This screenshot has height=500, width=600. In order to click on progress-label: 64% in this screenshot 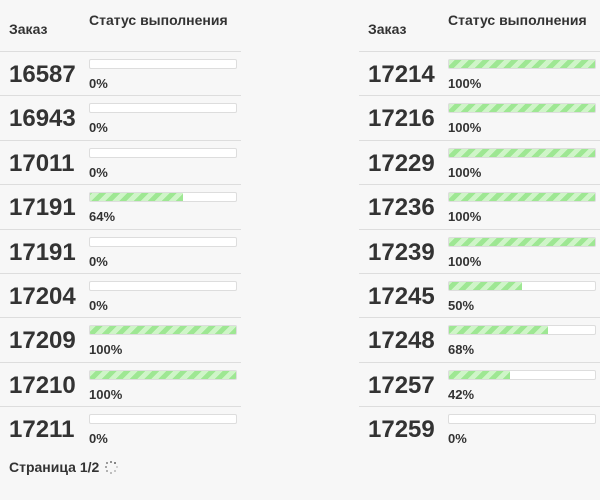, I will do `click(102, 217)`.